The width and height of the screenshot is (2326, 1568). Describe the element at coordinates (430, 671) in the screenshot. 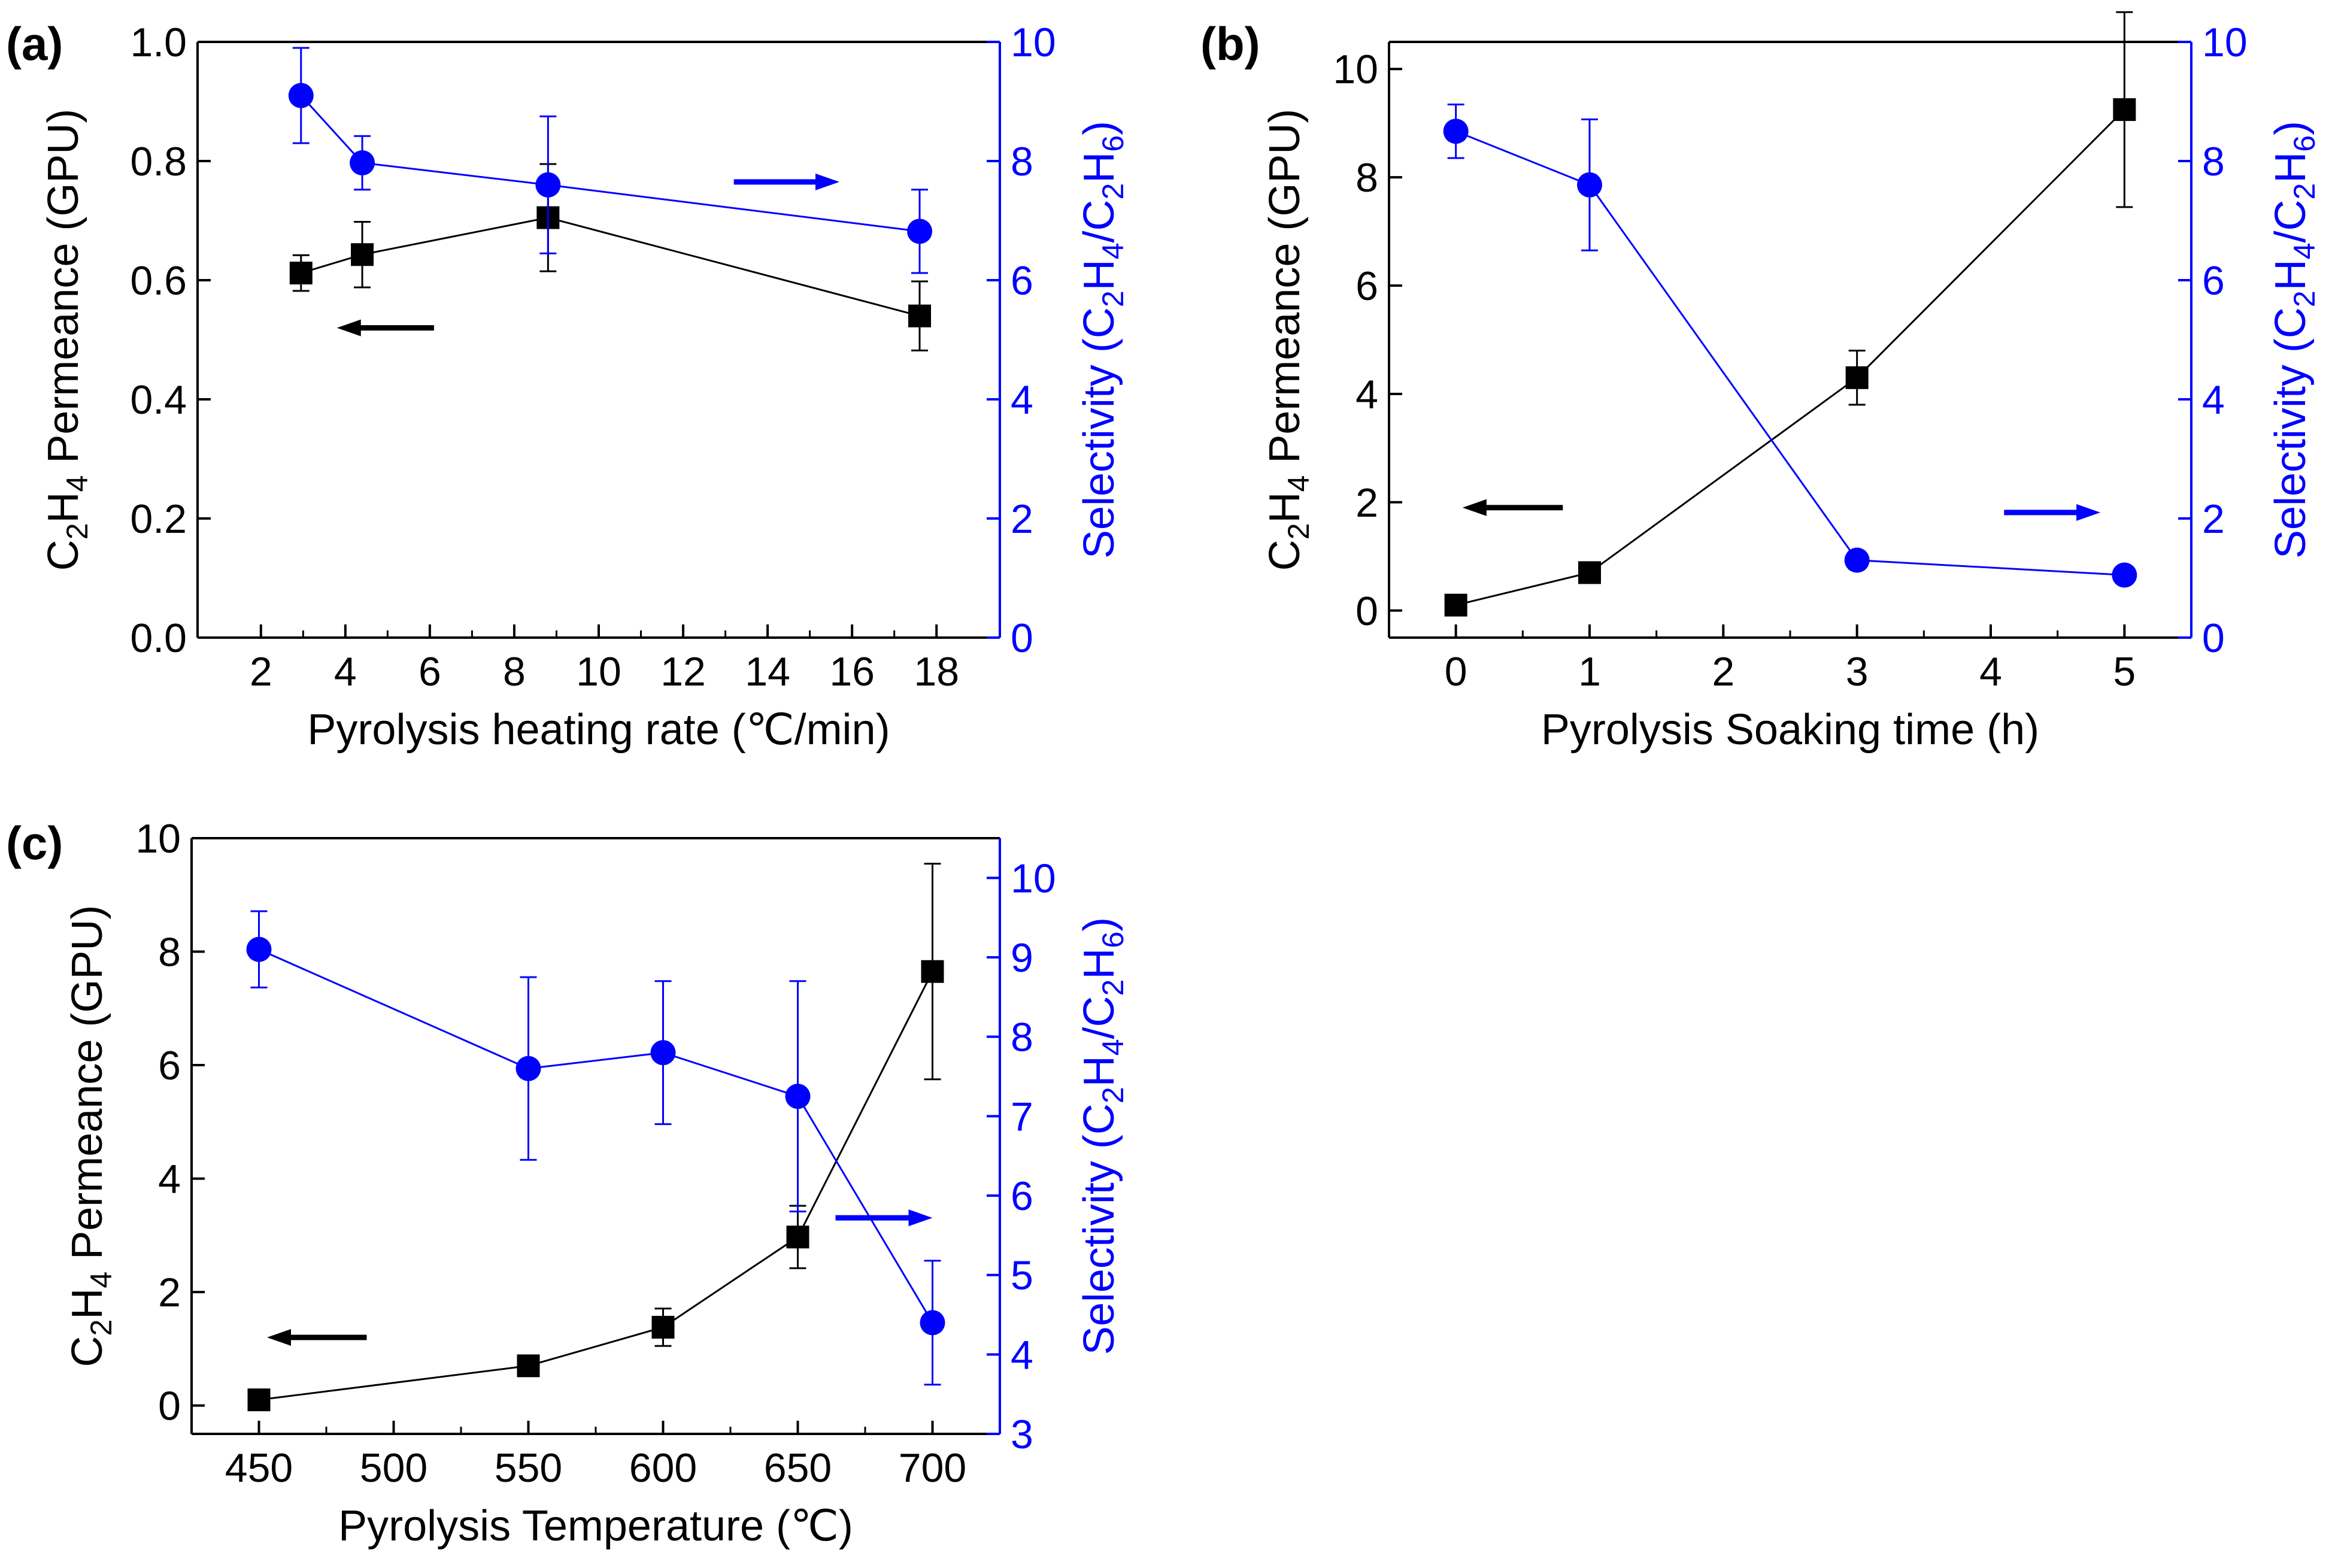

I see `x-tick-label: 6` at that location.